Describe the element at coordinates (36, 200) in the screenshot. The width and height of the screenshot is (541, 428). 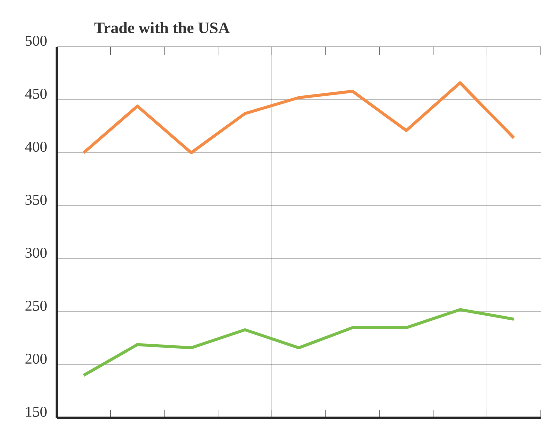
I see `y-tick-label: 350` at that location.